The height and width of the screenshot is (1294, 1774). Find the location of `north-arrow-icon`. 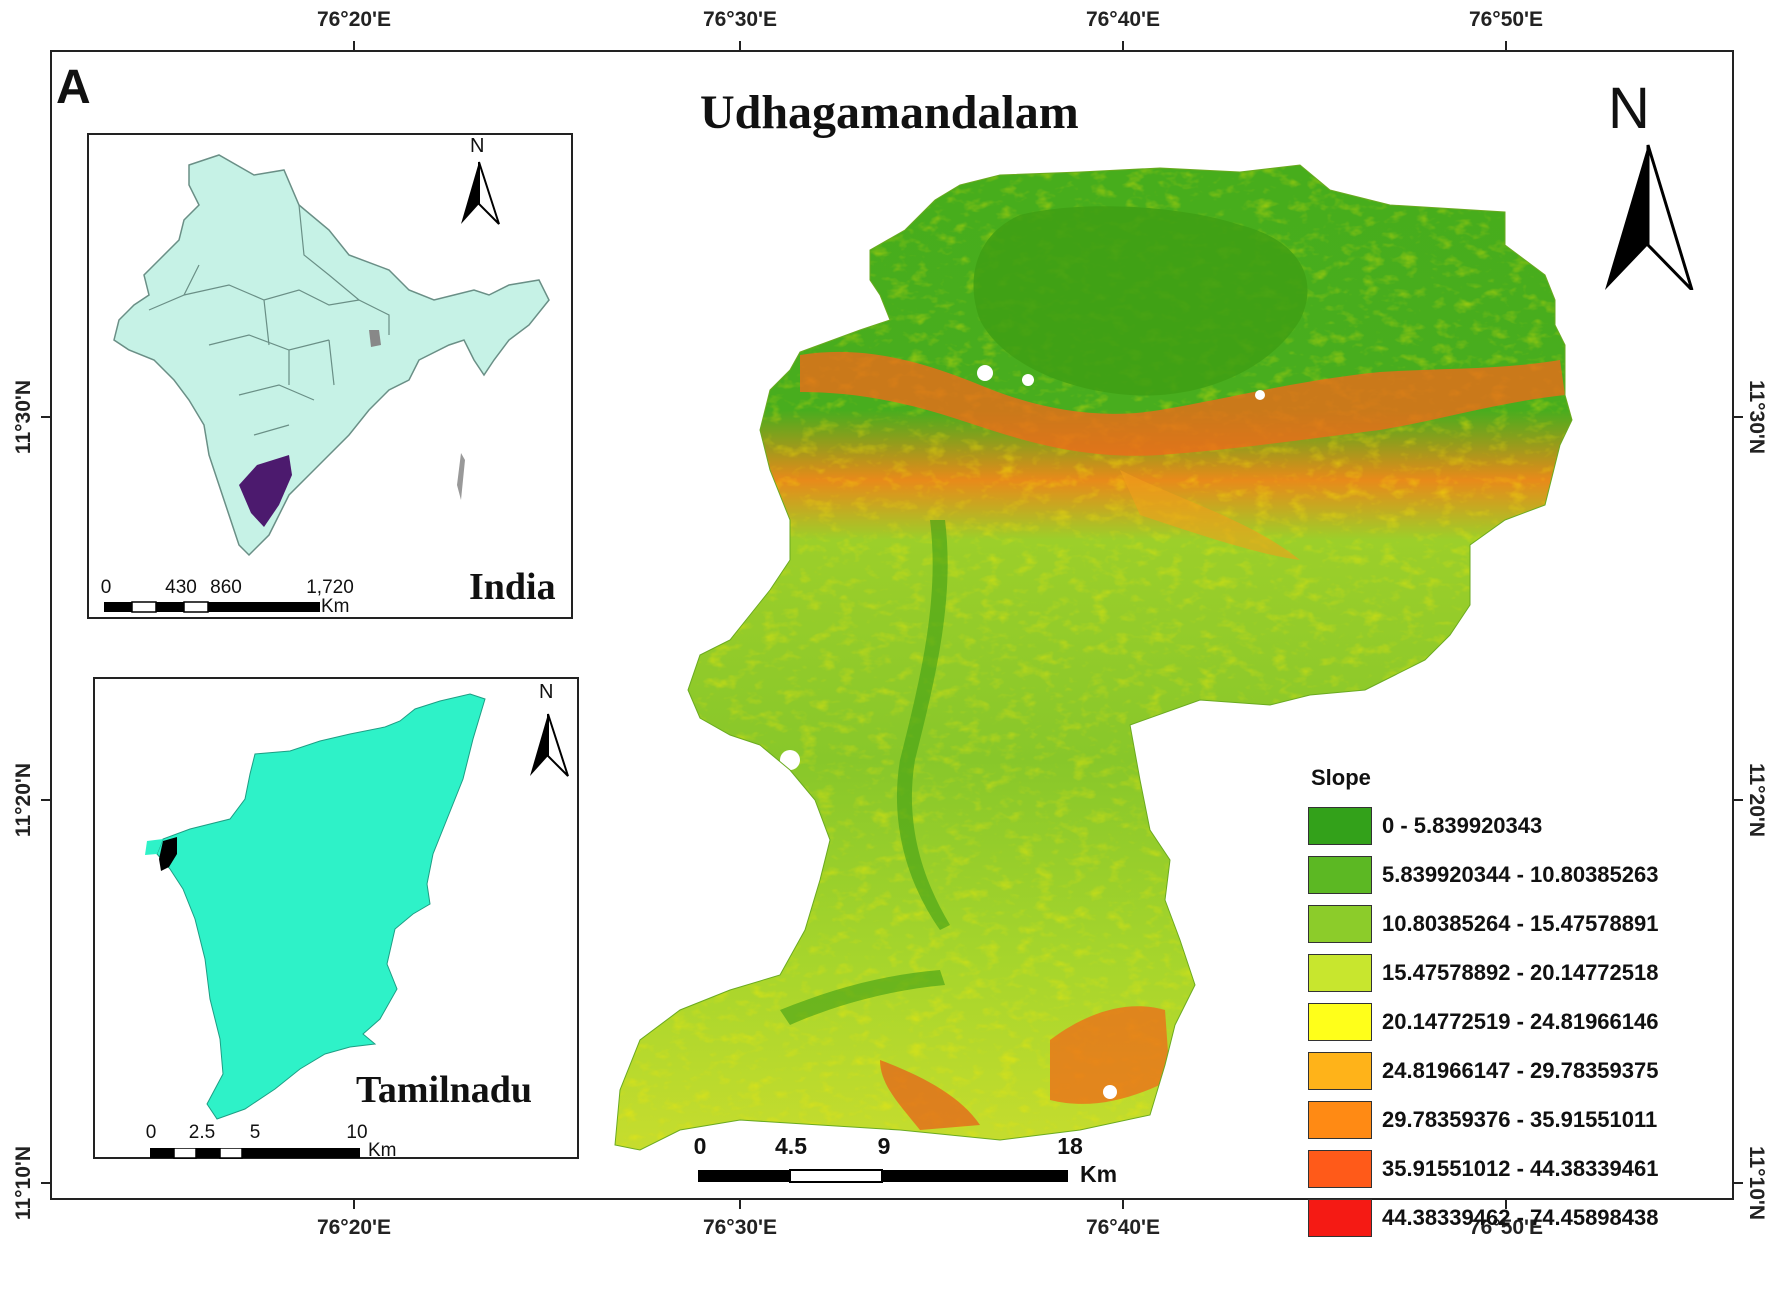

north-arrow-icon is located at coordinates (1649, 217).